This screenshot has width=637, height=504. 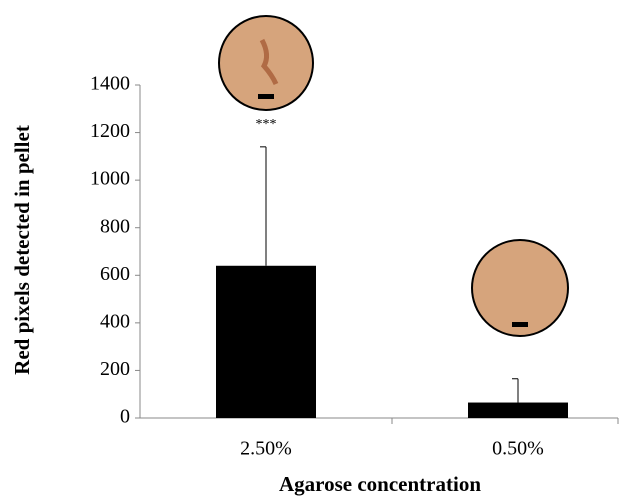 What do you see at coordinates (266, 449) in the screenshot?
I see `x-tick-label: 2.50%` at bounding box center [266, 449].